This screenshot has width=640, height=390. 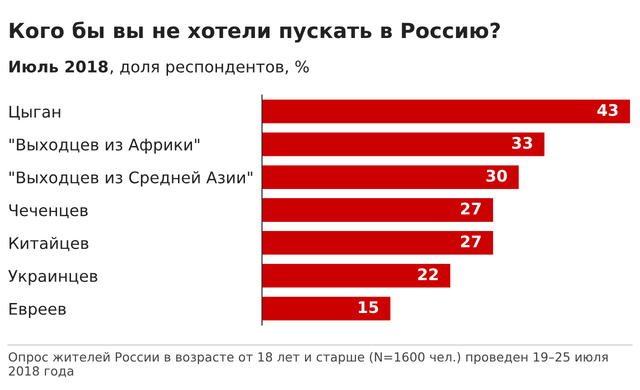 I want to click on text: Опрос жителей России в возрасте от 18 лет и старше (N=1600 чел.) проведен 19–25 июля 2018 года, so click(x=308, y=365).